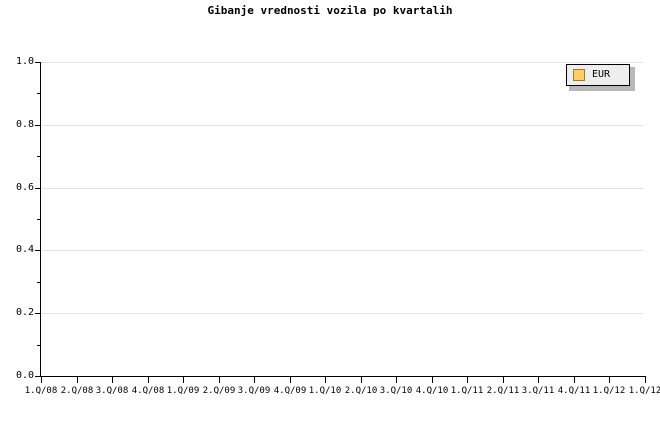  Describe the element at coordinates (503, 391) in the screenshot. I see `x-axis-label: 2.Q/11` at that location.